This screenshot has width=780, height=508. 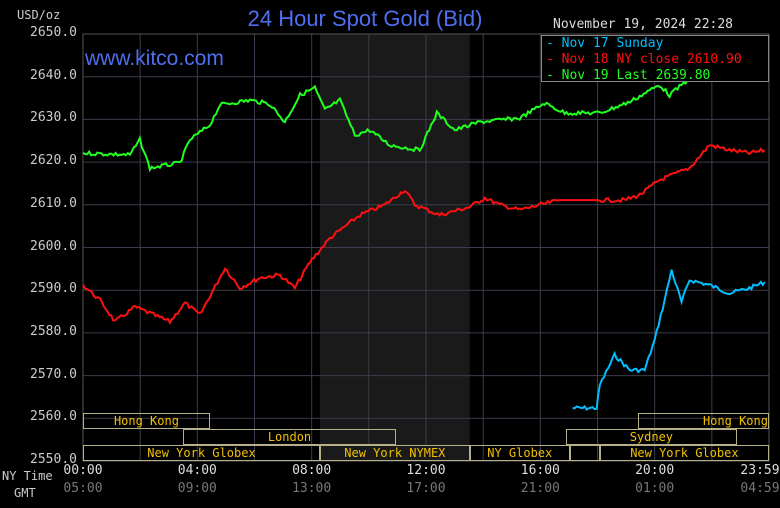 I want to click on x-tick-label: 01:00, so click(x=655, y=488).